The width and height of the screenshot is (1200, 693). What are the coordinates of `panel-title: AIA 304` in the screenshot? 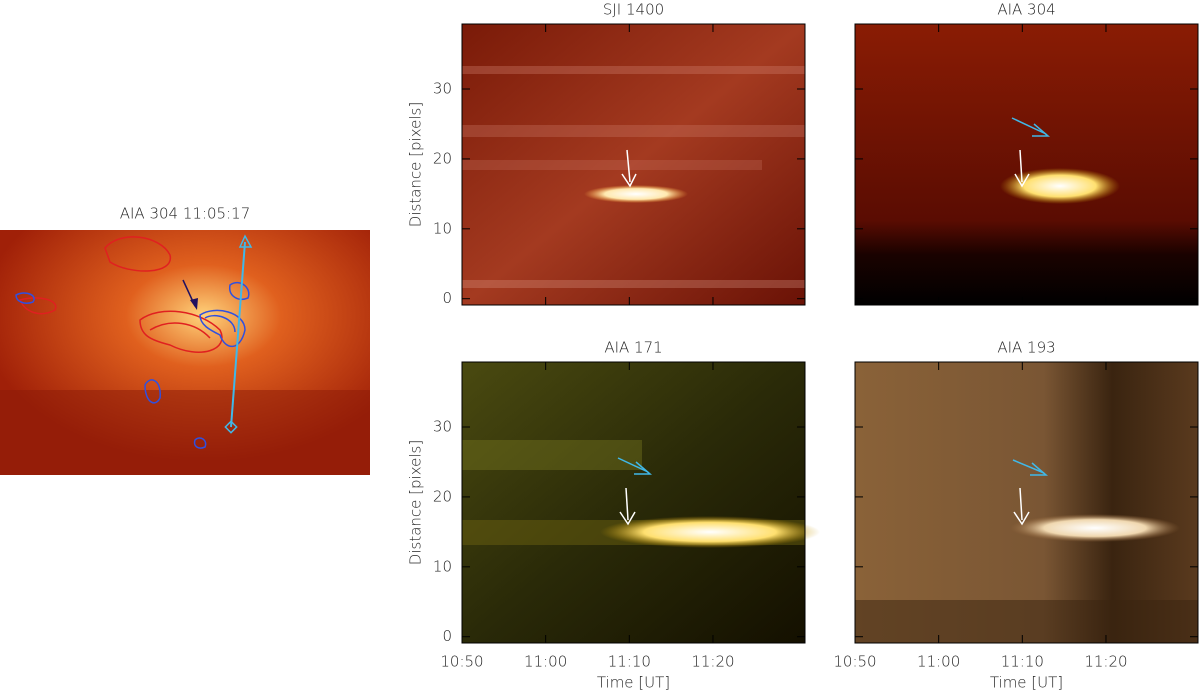 It's located at (1026, 10).